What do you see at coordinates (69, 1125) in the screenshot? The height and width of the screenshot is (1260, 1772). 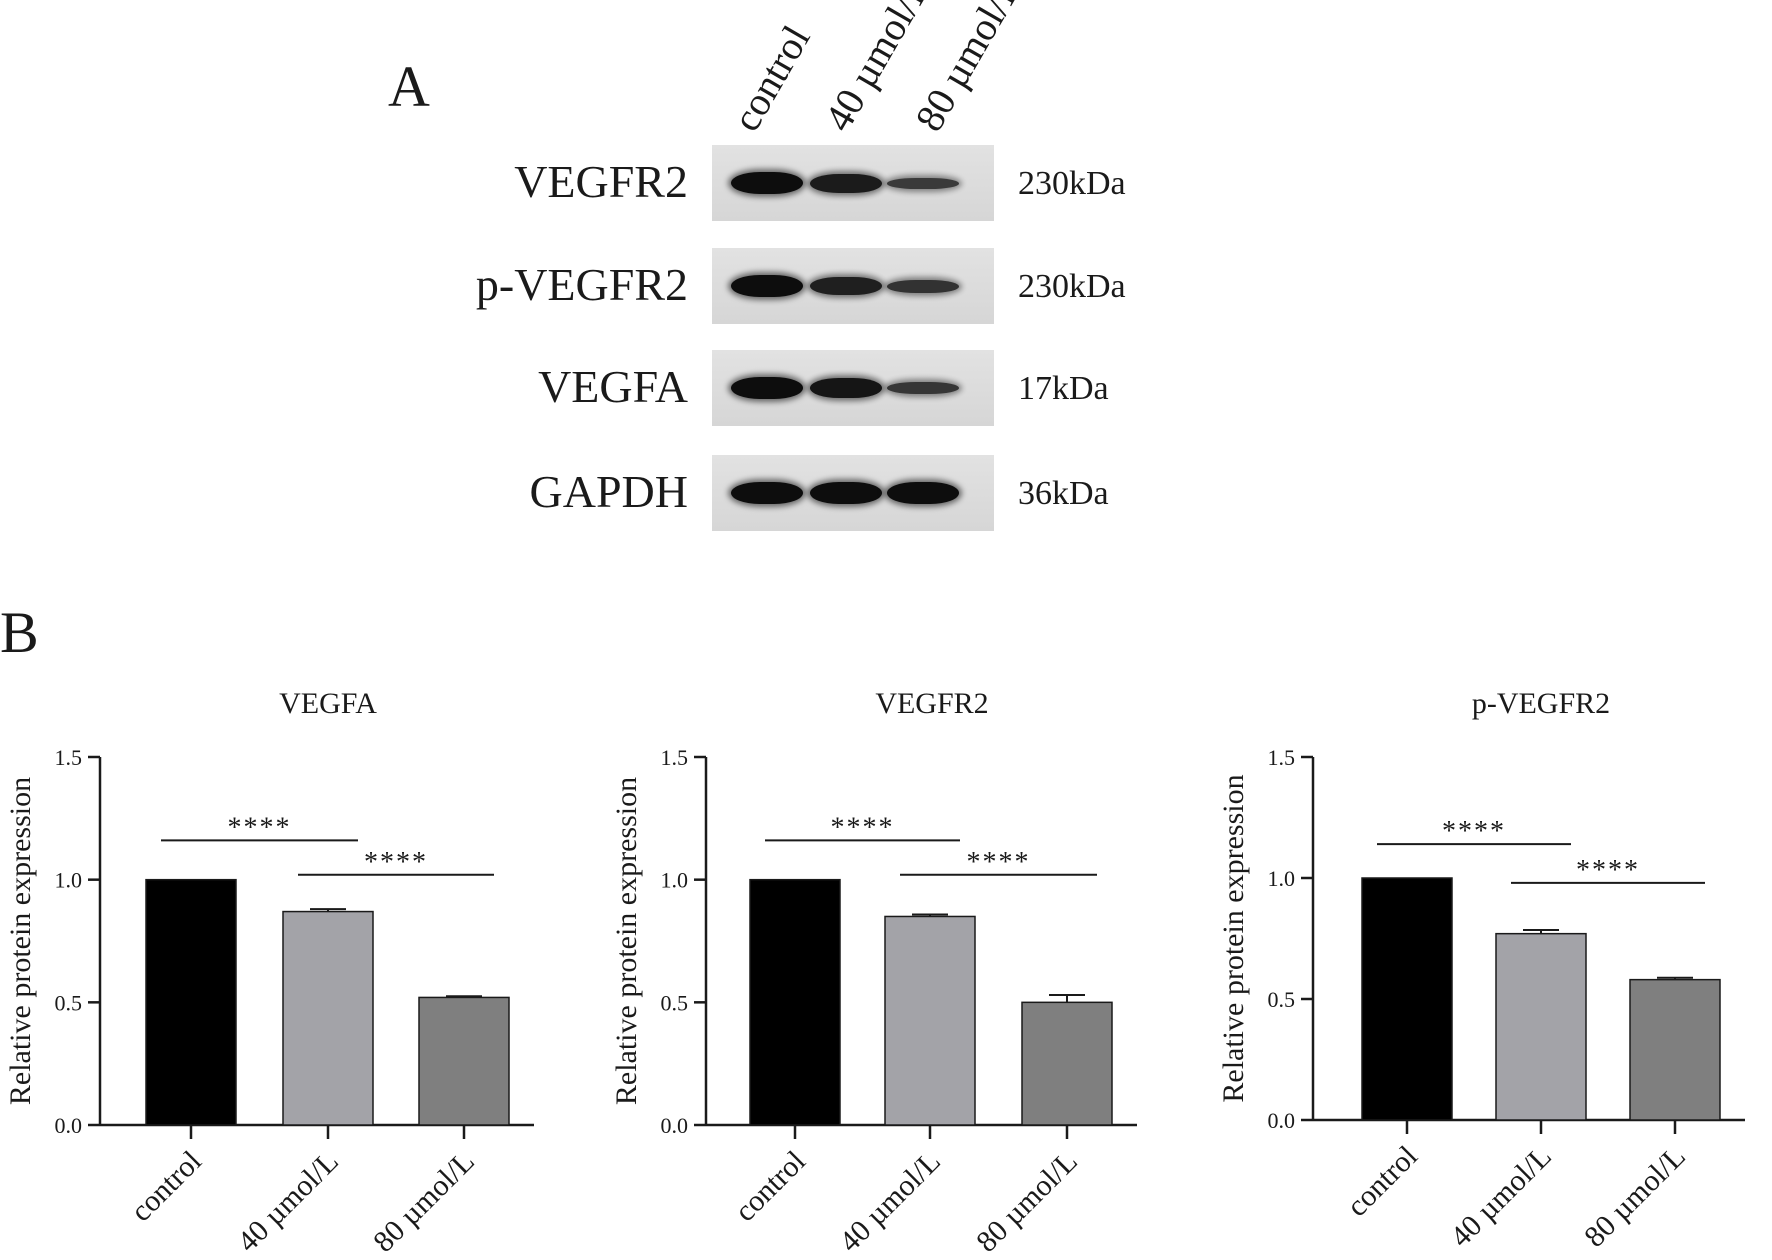 I see `y-tick-label-vegfa-0: 0.0` at bounding box center [69, 1125].